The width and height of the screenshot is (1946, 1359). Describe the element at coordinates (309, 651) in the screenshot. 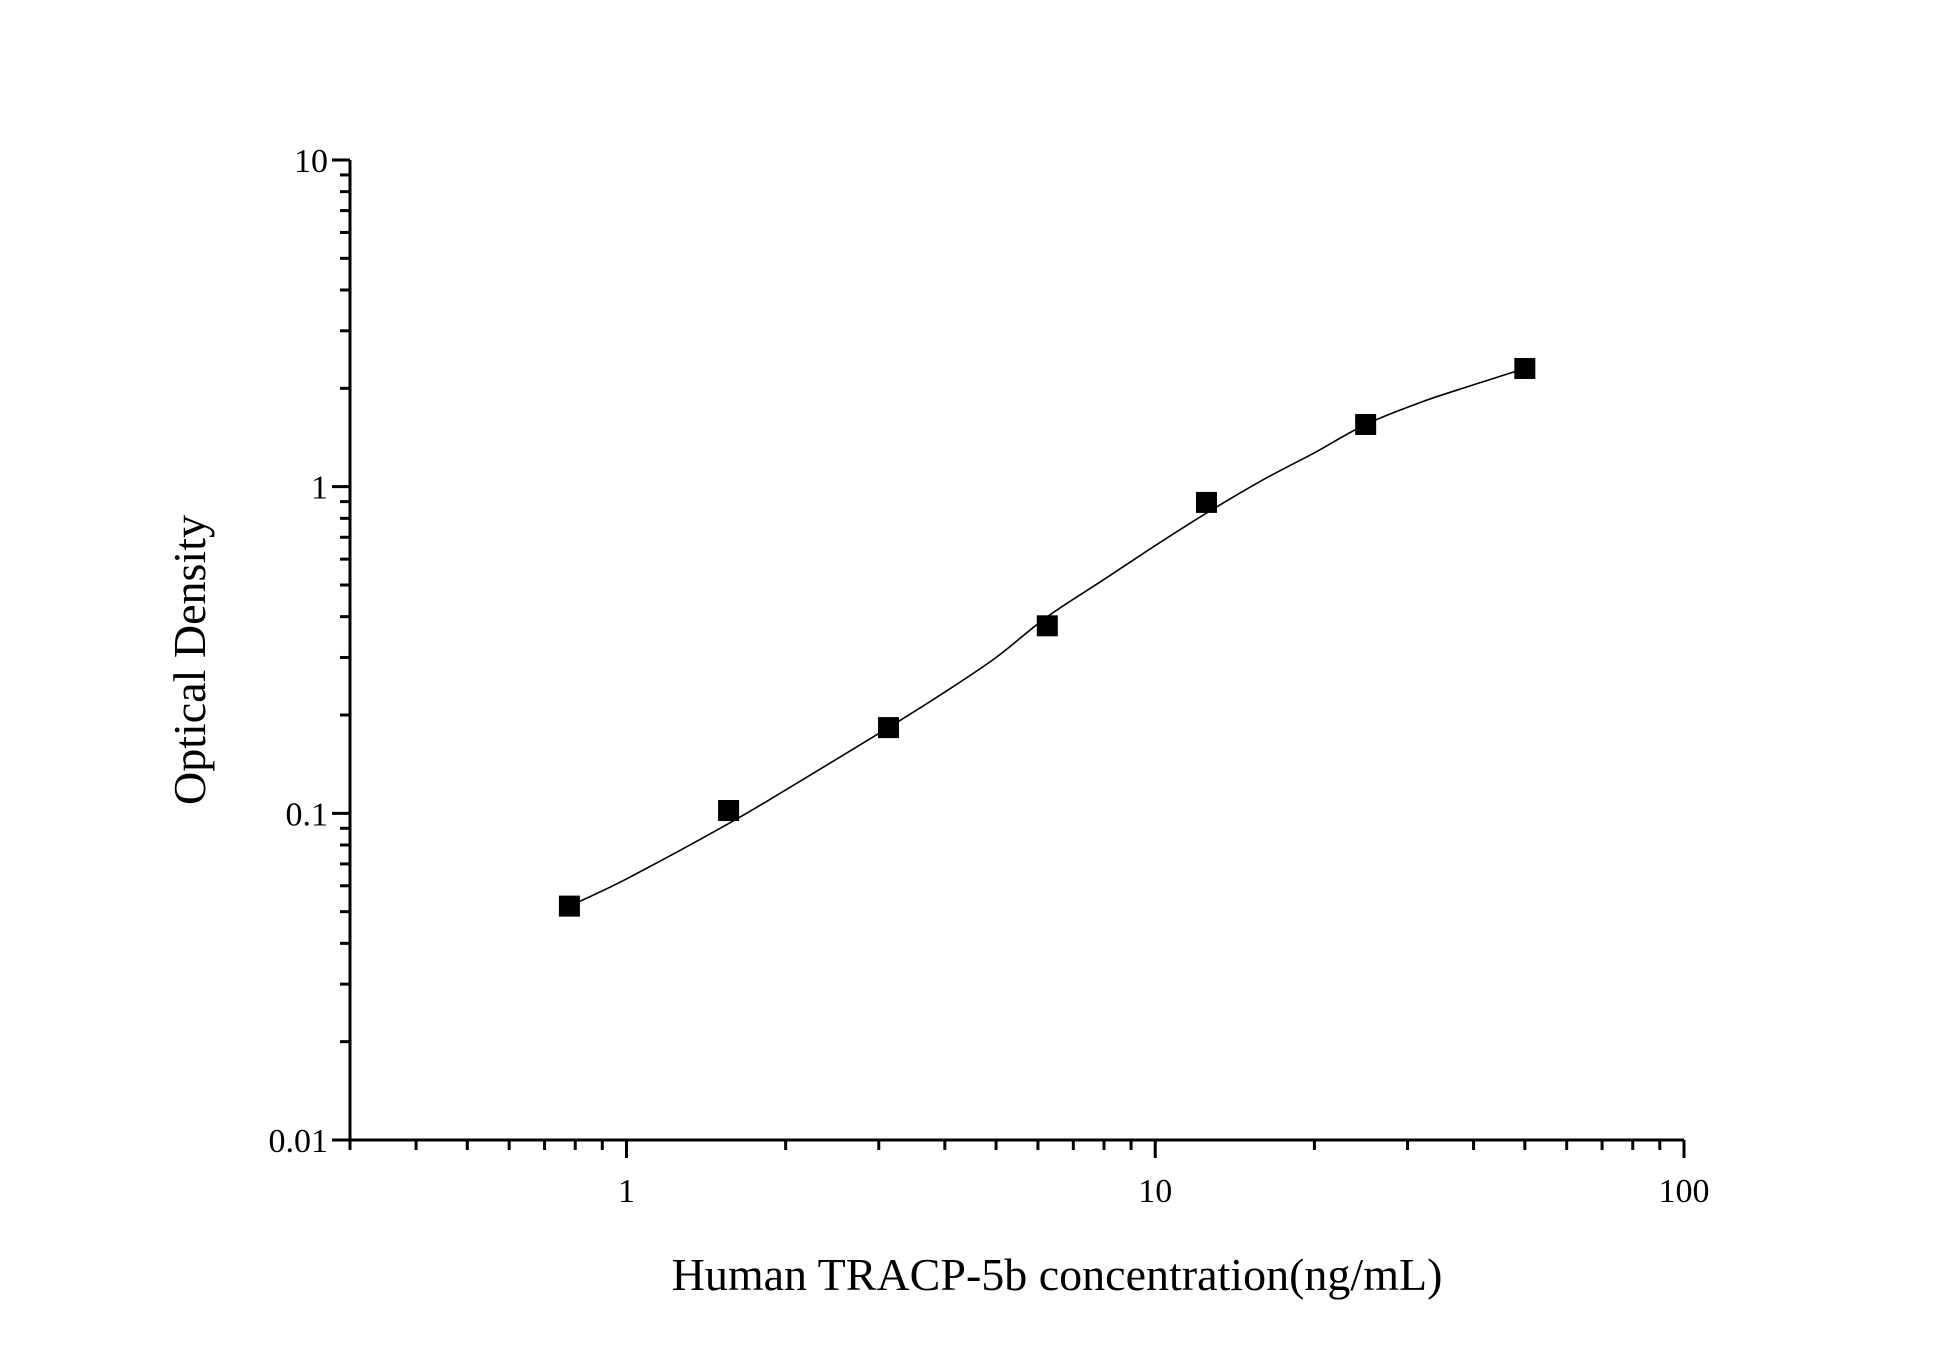

I see `y-ticks: 0.01 0.1 1 10` at that location.